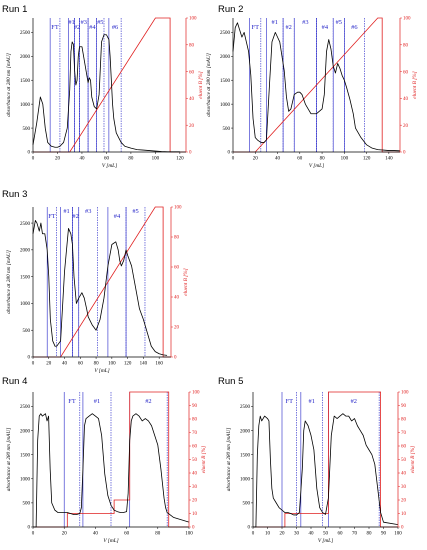 Image resolution: width=427 pixels, height=550 pixels. Describe the element at coordinates (354, 27) in the screenshot. I see `fraction-label: #6` at that location.